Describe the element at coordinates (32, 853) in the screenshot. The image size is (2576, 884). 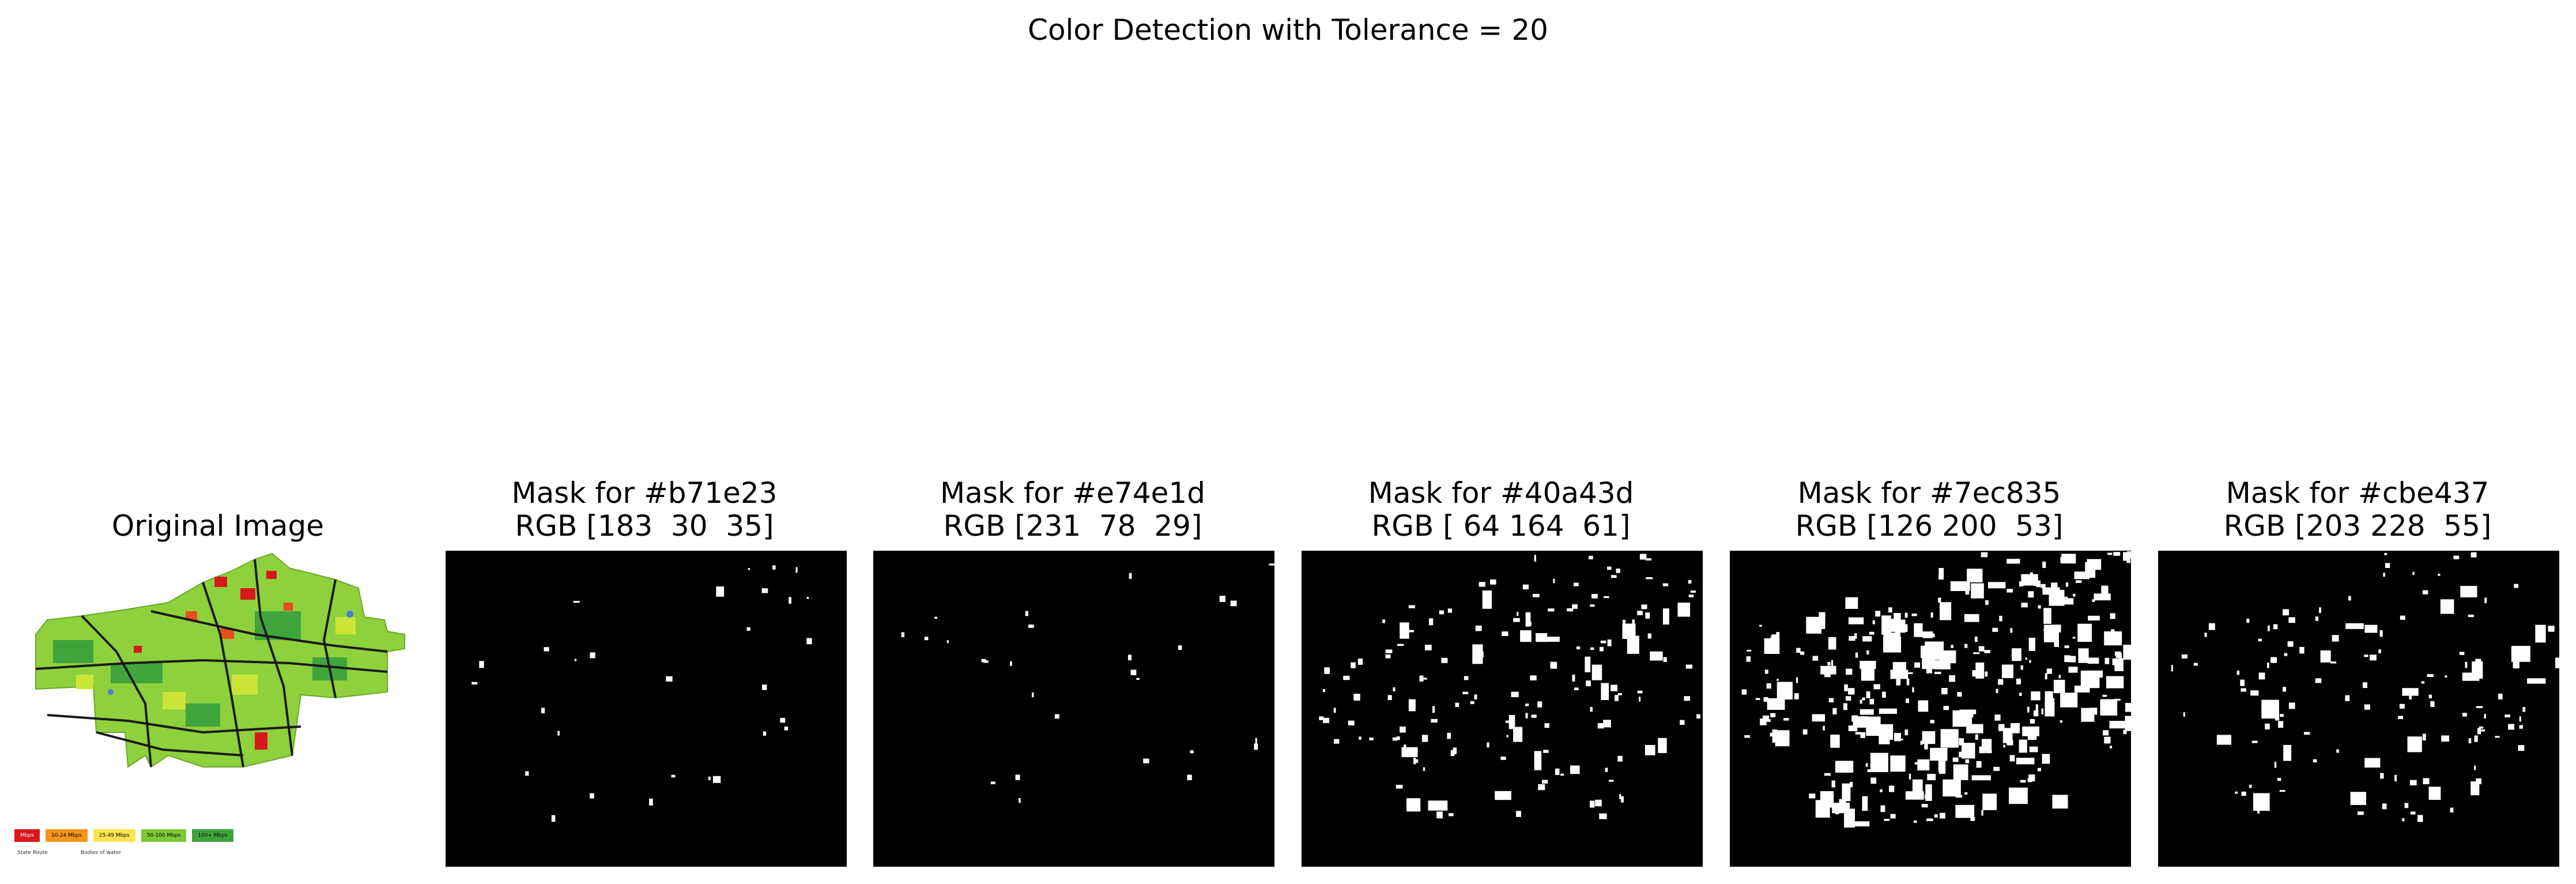
I see `legend-route-label: State Route` at that location.